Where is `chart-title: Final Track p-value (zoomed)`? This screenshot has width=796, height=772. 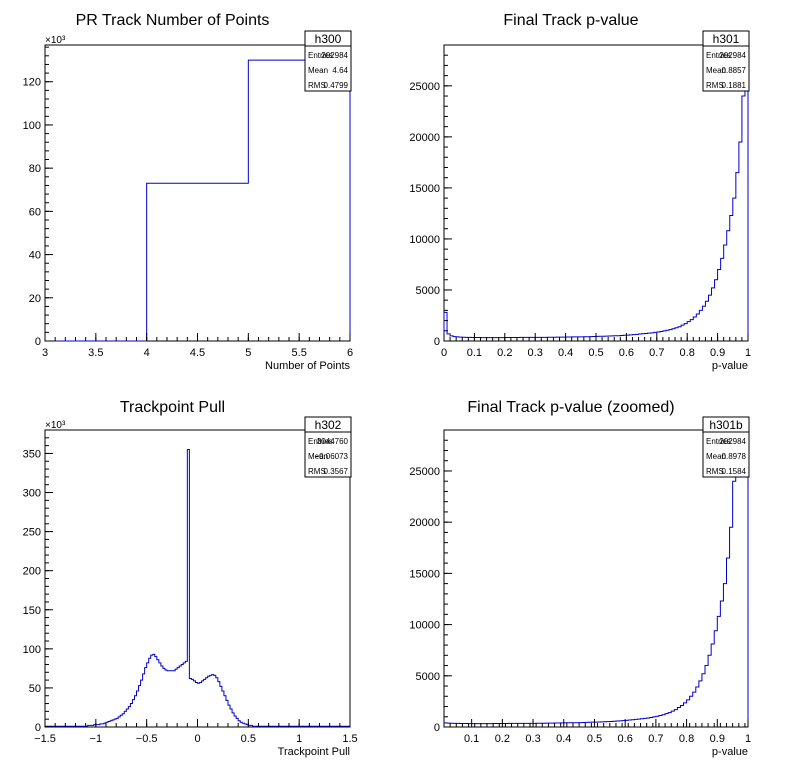 chart-title: Final Track p-value (zoomed) is located at coordinates (570, 407).